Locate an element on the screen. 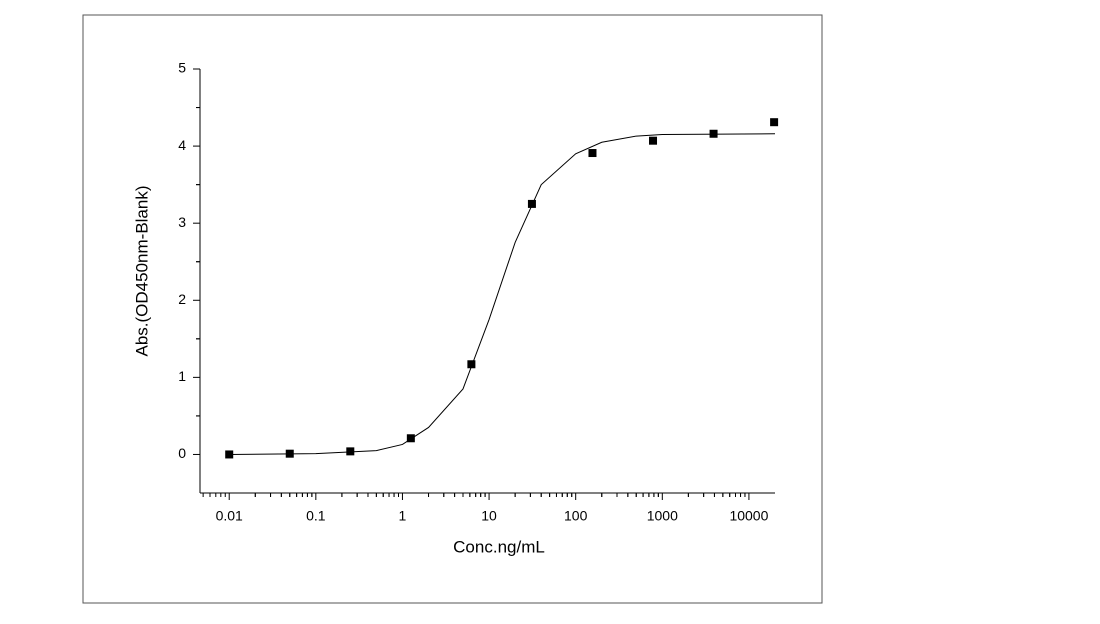  x-tick-label: 0.01 is located at coordinates (229, 516).